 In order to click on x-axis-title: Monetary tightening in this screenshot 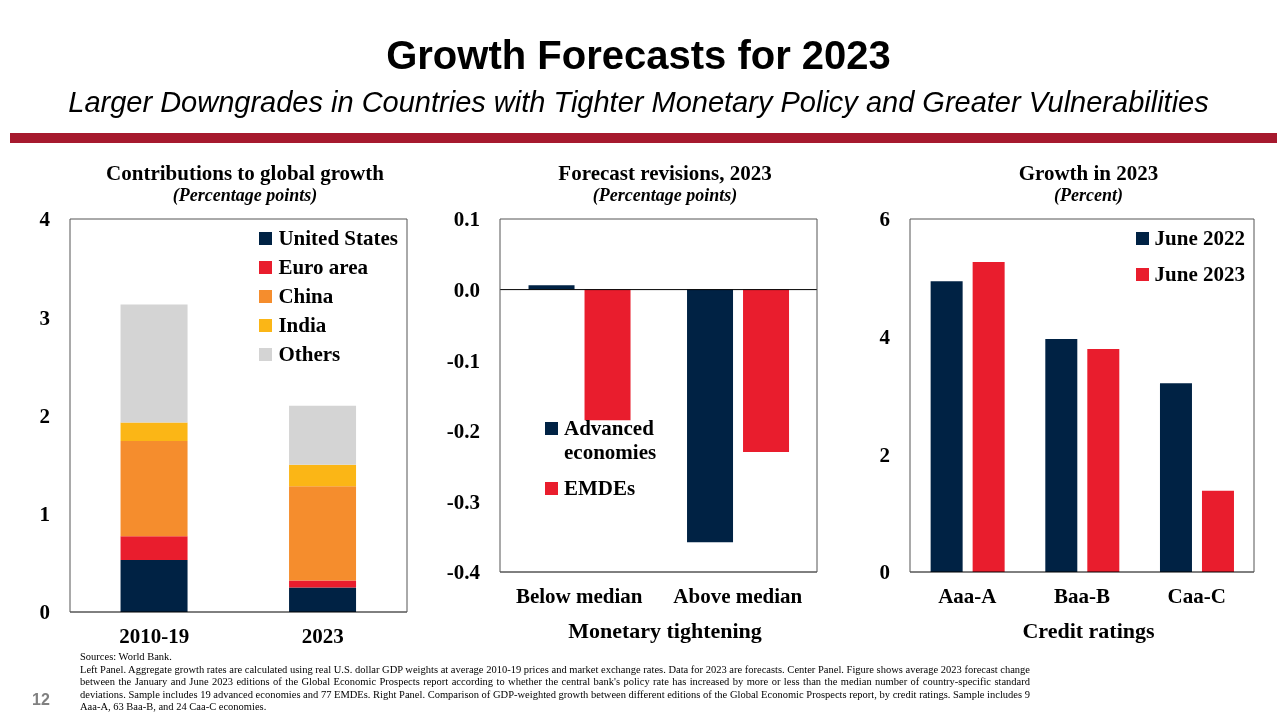, I will do `click(665, 631)`.